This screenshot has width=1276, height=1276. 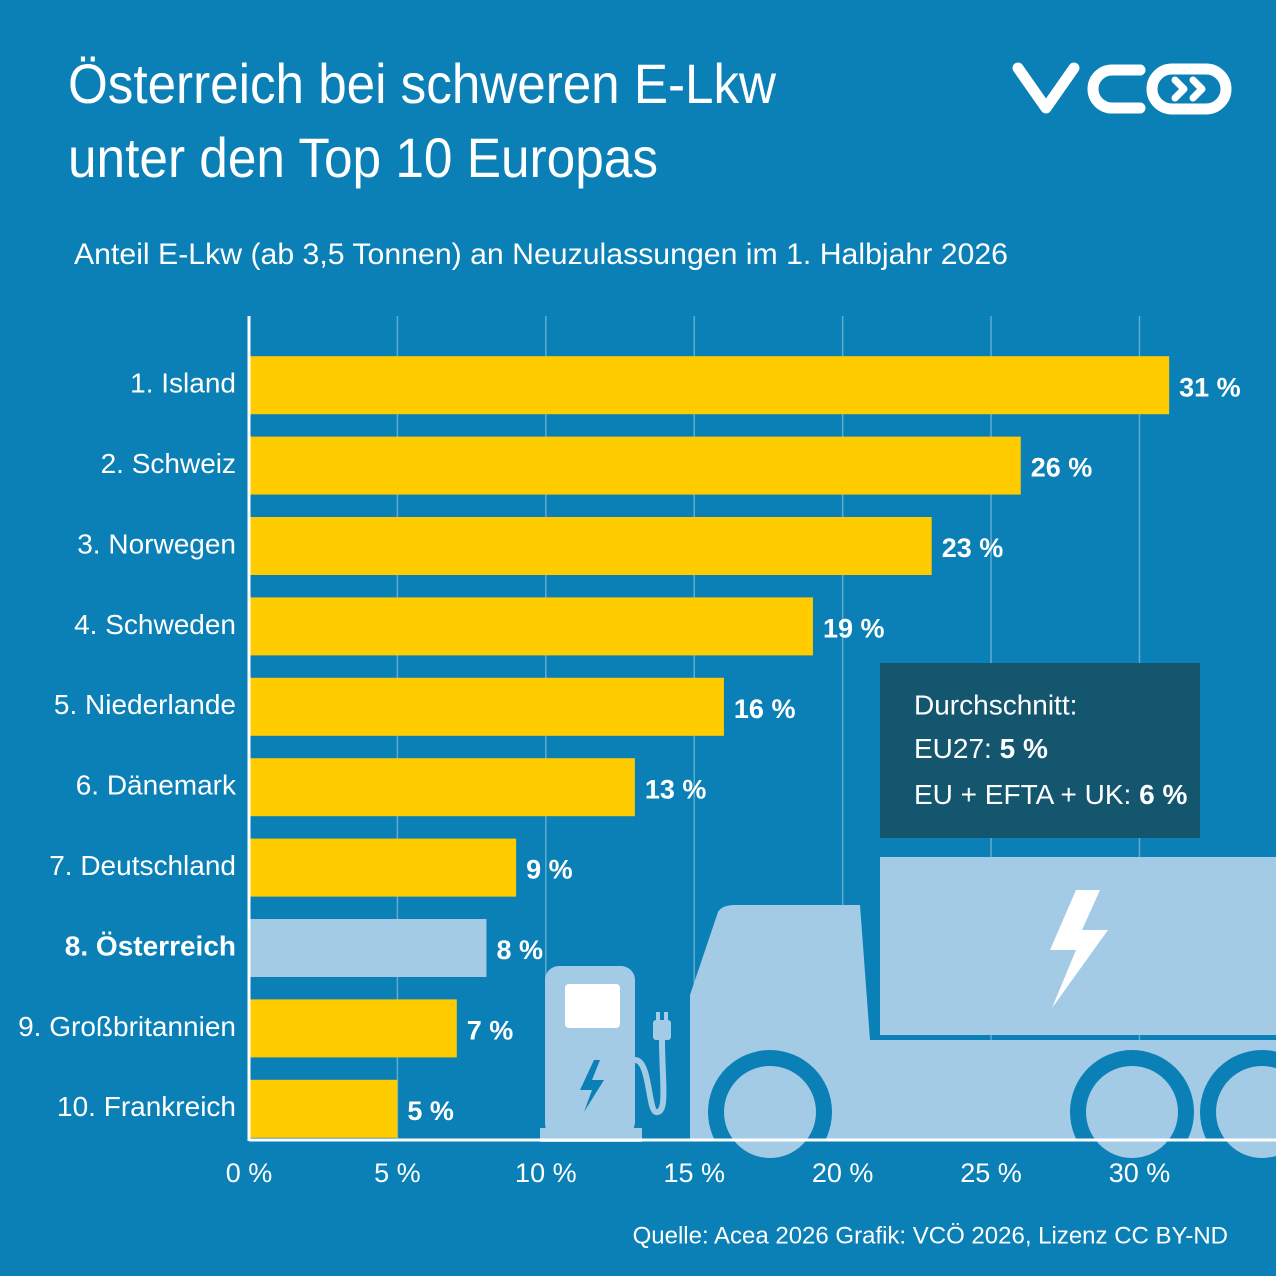 I want to click on x-tick-label: 20 %, so click(x=843, y=1173).